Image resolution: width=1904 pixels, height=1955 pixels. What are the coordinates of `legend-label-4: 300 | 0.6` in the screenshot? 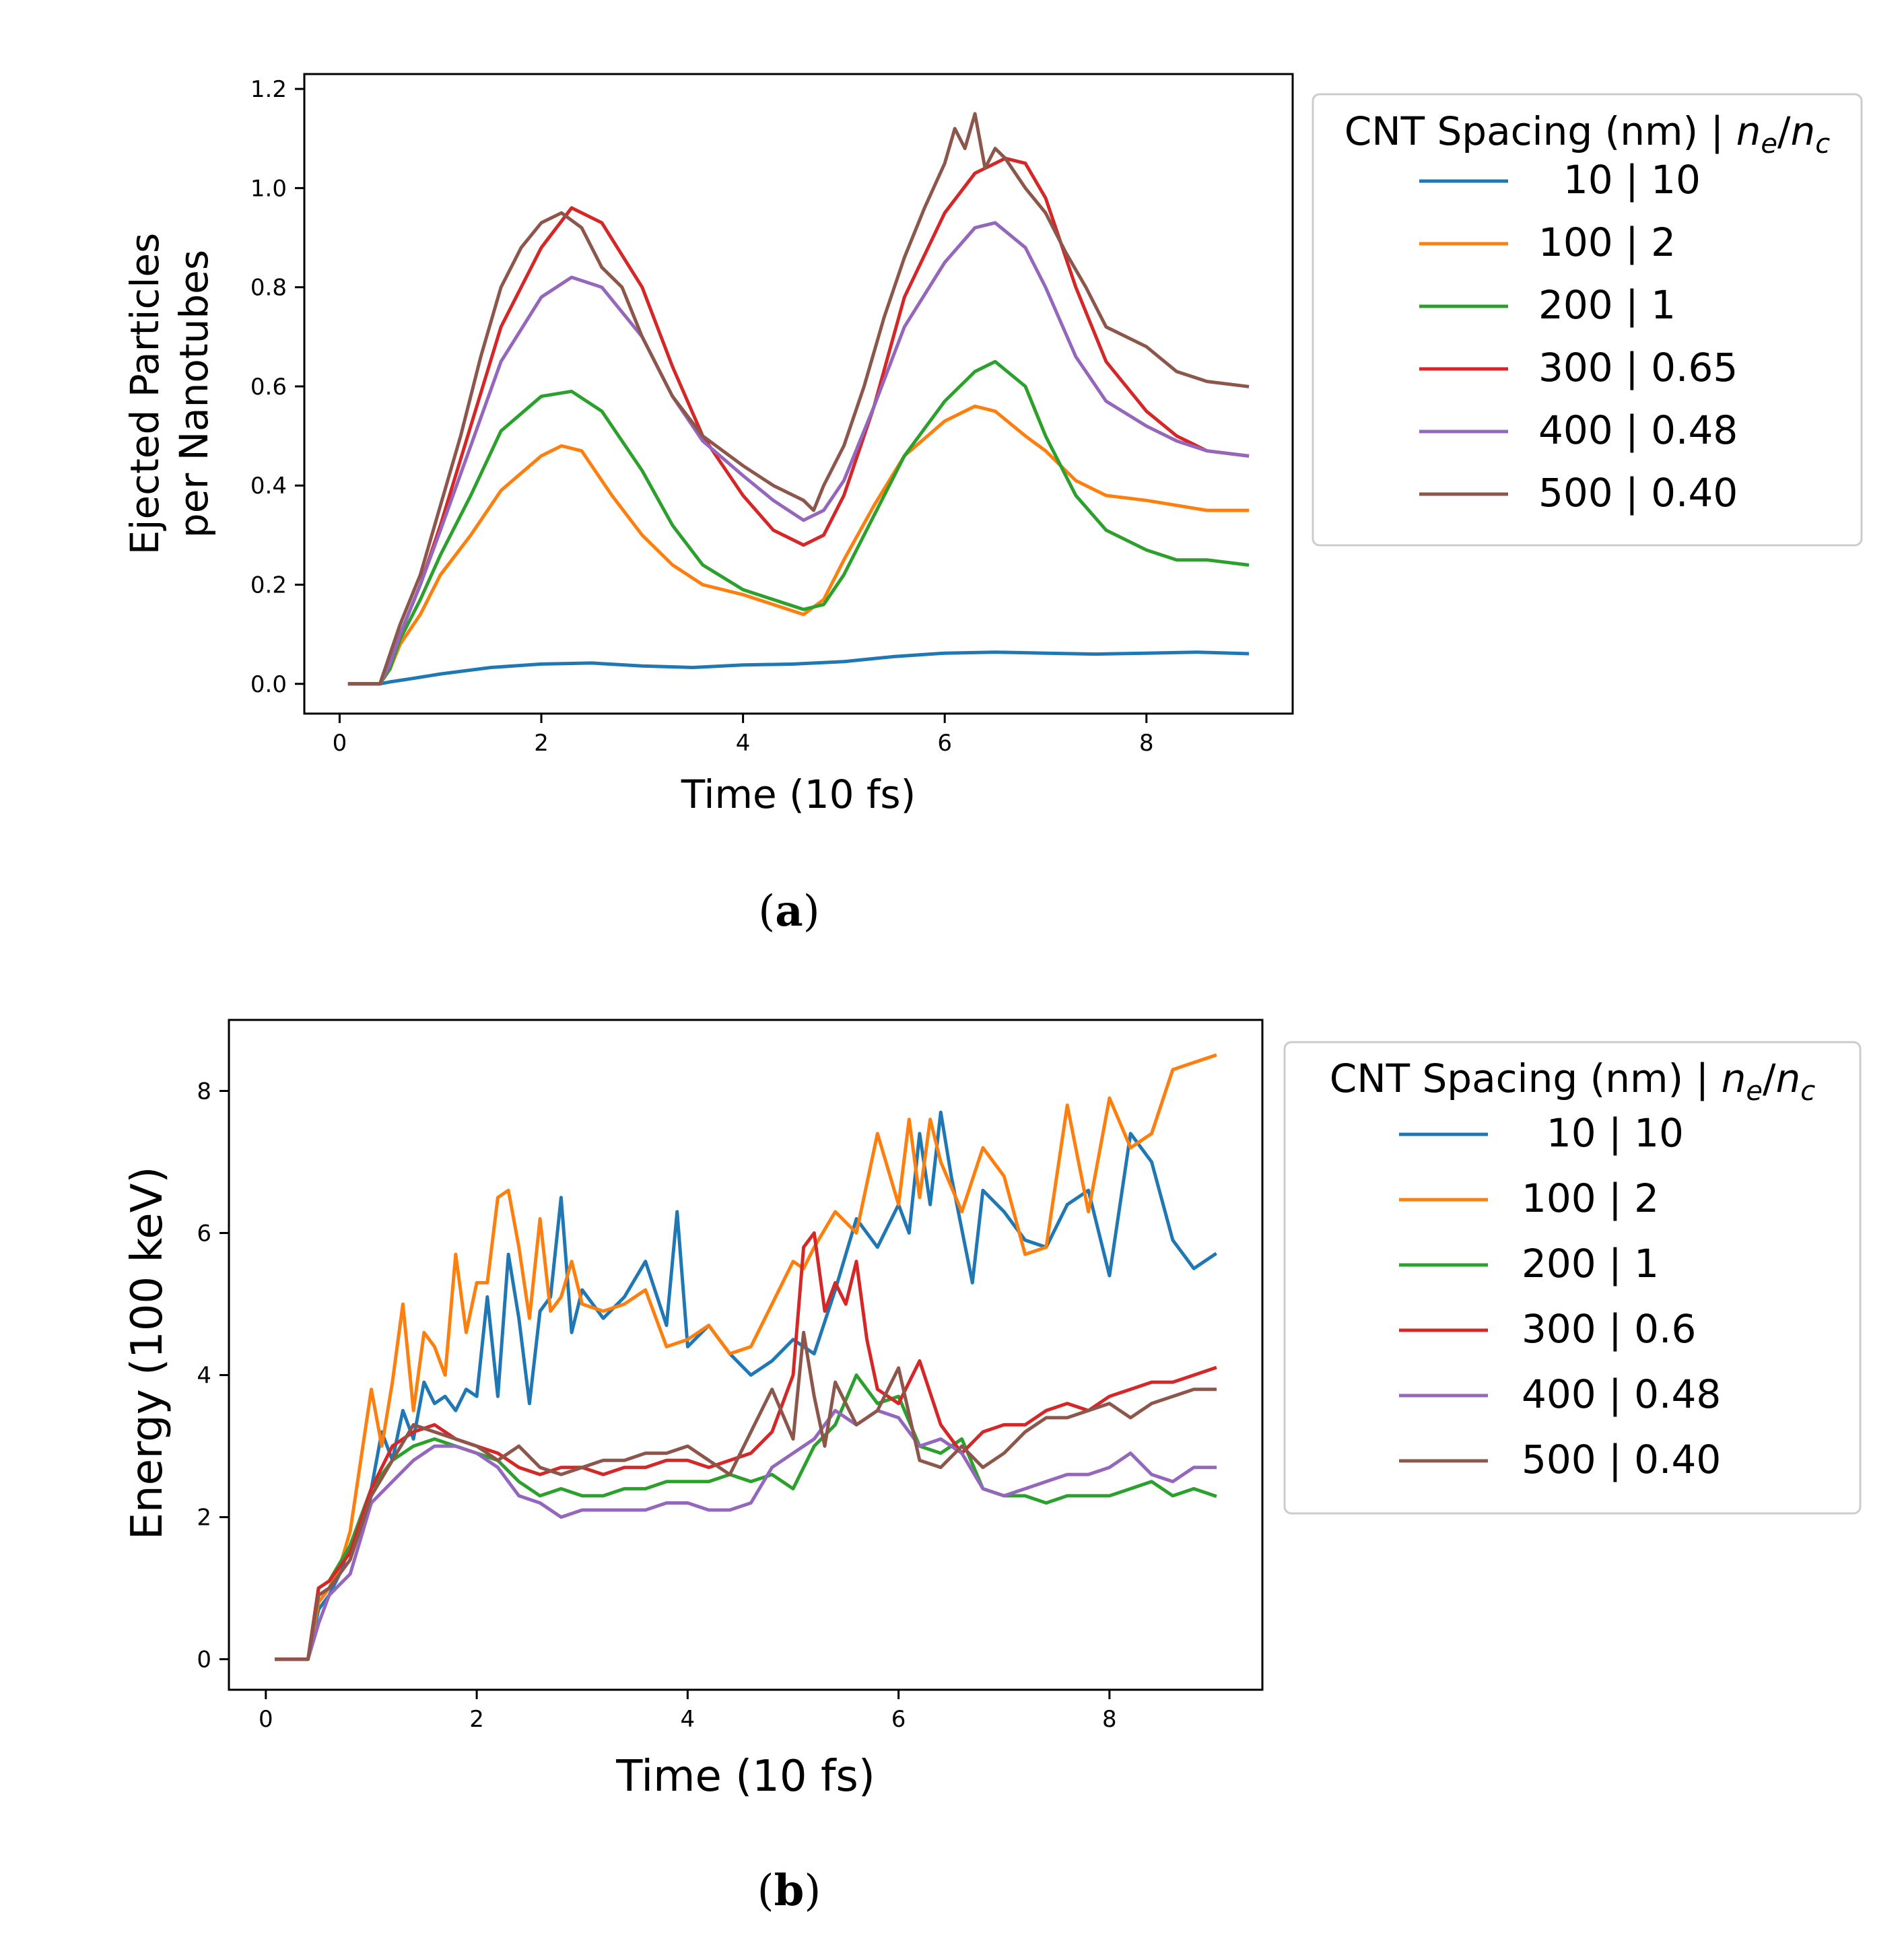 It's located at (1609, 1329).